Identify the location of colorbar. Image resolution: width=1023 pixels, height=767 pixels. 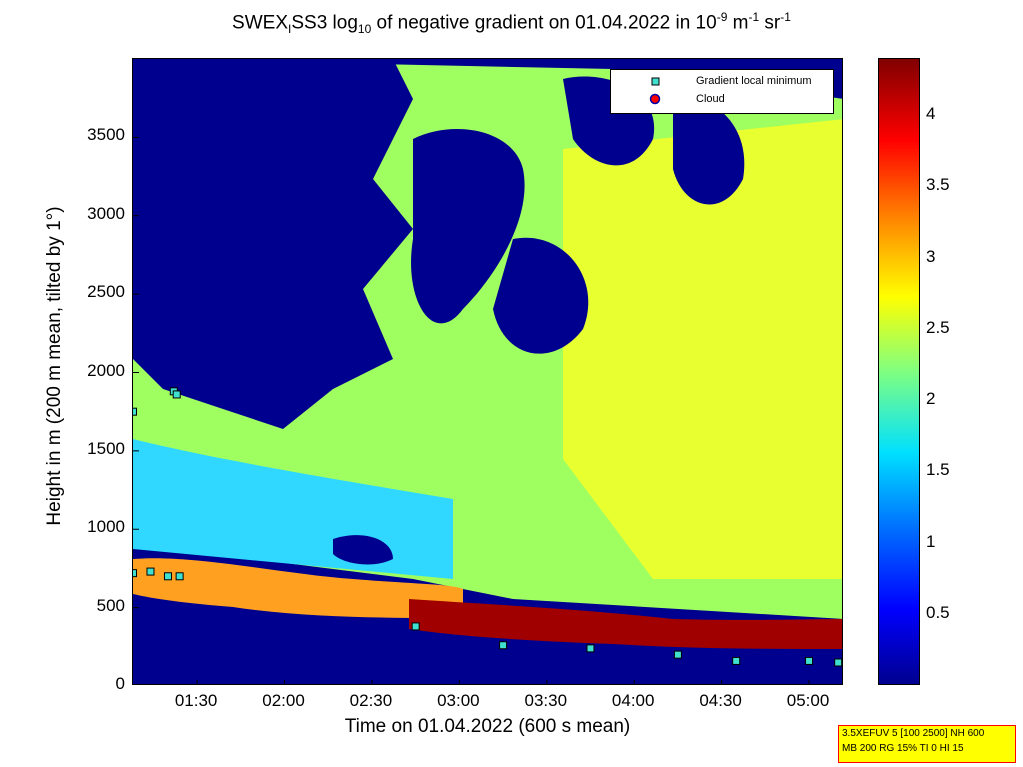
(899, 371).